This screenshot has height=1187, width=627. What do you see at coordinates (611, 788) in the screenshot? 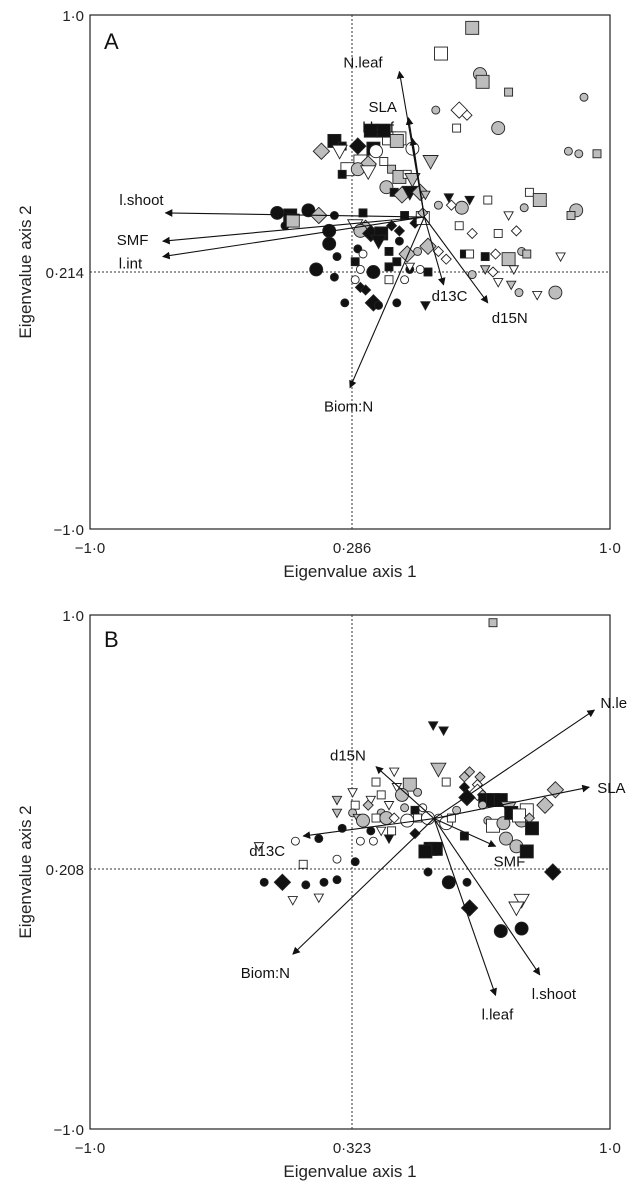
I see `vector-label-sla: SLA` at bounding box center [611, 788].